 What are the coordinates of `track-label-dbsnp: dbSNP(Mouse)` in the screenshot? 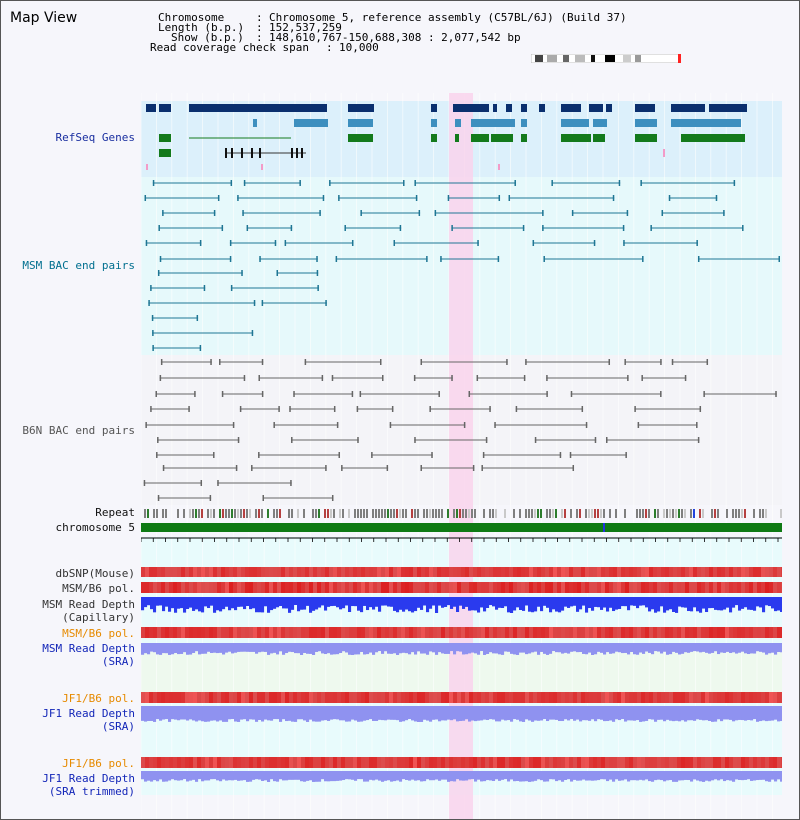 It's located at (95, 573).